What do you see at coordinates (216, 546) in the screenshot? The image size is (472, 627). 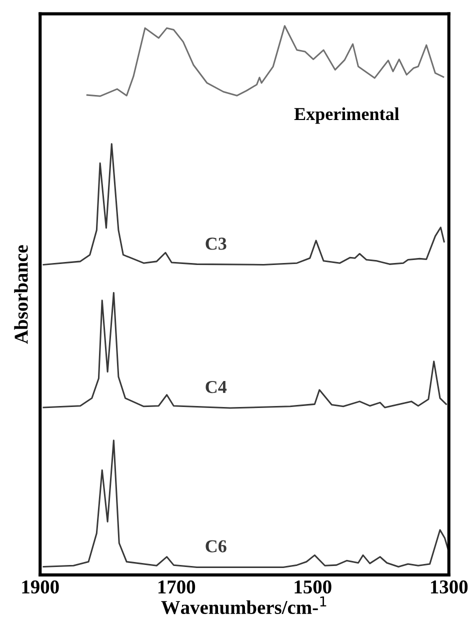 I see `series-label: C6` at bounding box center [216, 546].